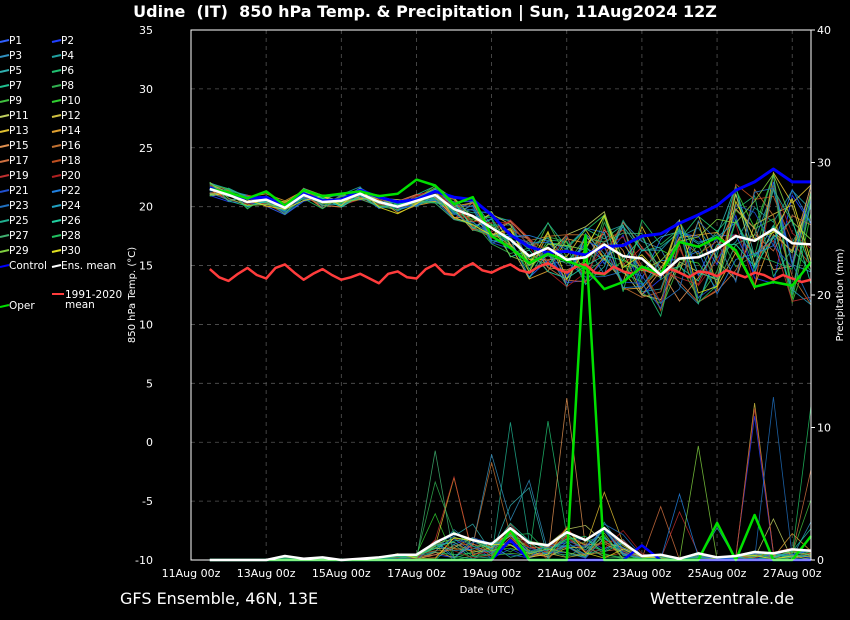  I want to click on x-tick-label: 23Aug 00z, so click(642, 573).